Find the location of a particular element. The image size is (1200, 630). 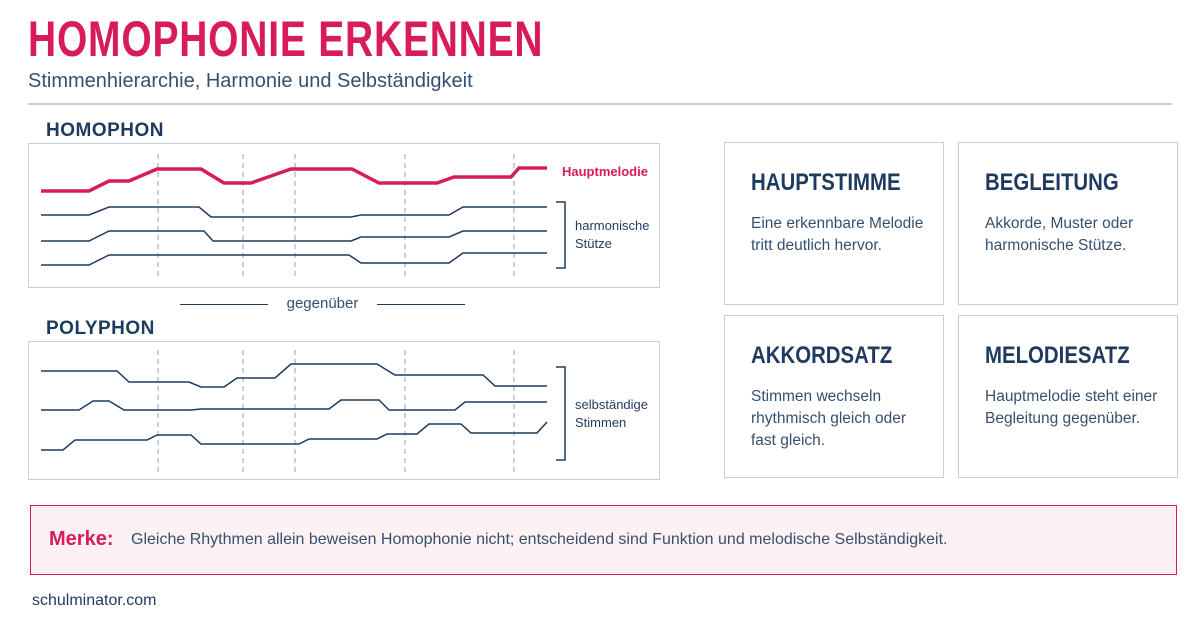

header-divider is located at coordinates (600, 104).